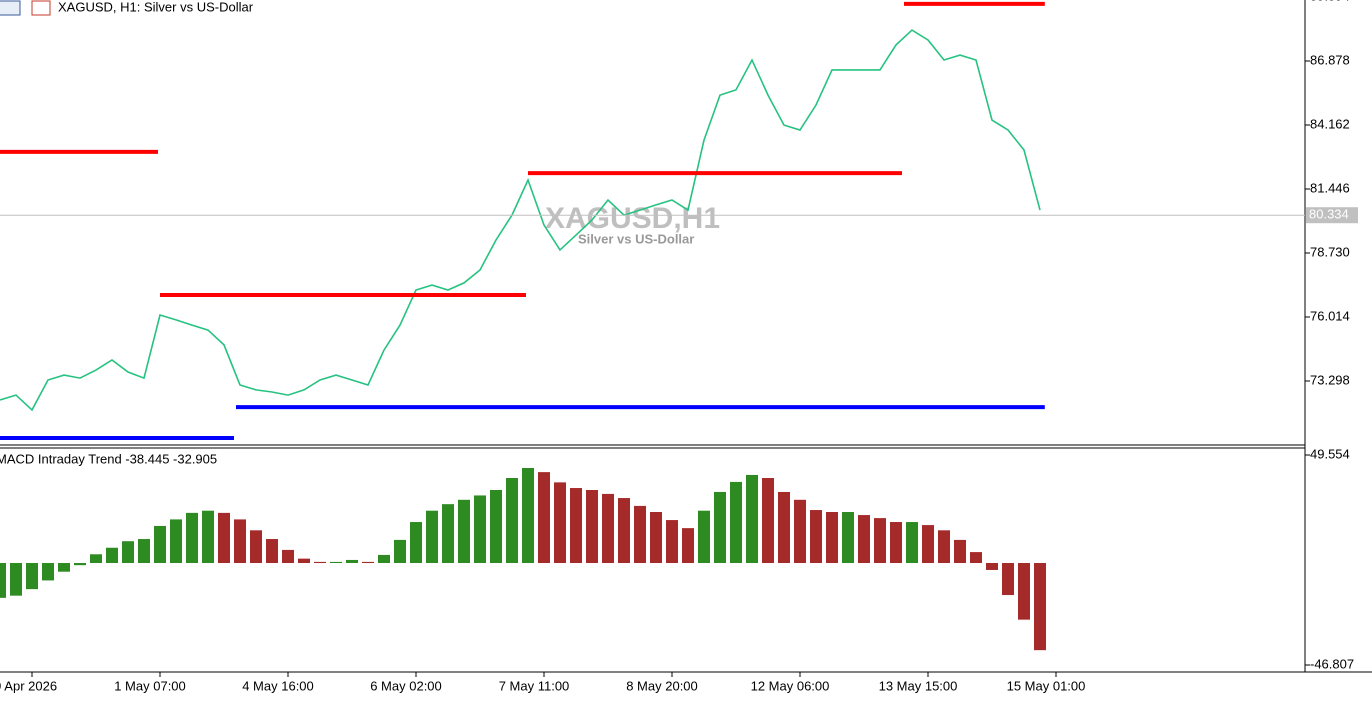  Describe the element at coordinates (1330, 379) in the screenshot. I see `y-tick-label: 73.298` at that location.